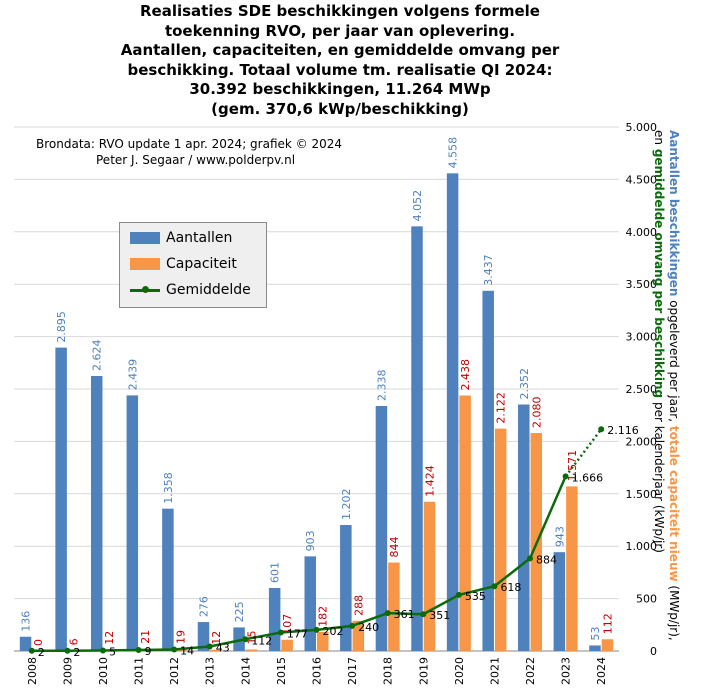 The image size is (701, 691). I want to click on x-tick-label: 2015, so click(281, 671).